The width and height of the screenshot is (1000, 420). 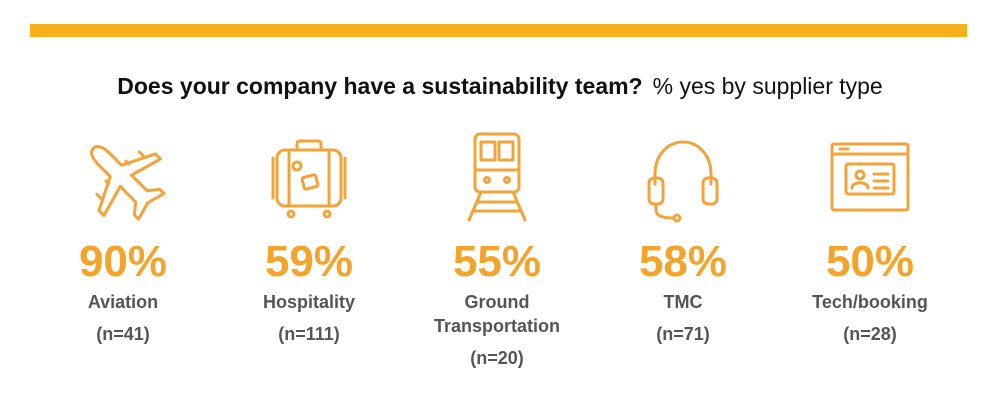 What do you see at coordinates (123, 302) in the screenshot?
I see `category-label-aviation: Aviation` at bounding box center [123, 302].